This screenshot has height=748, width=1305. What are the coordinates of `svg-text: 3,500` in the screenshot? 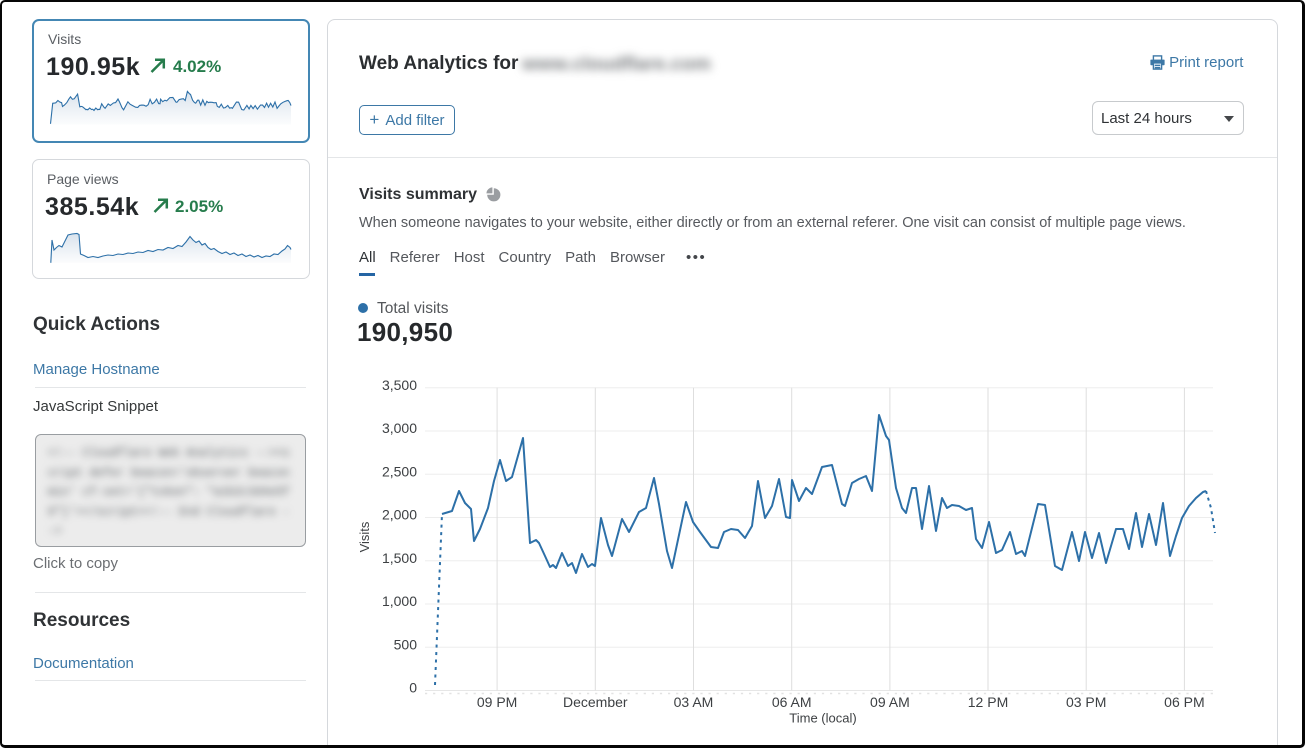 It's located at (399, 385).